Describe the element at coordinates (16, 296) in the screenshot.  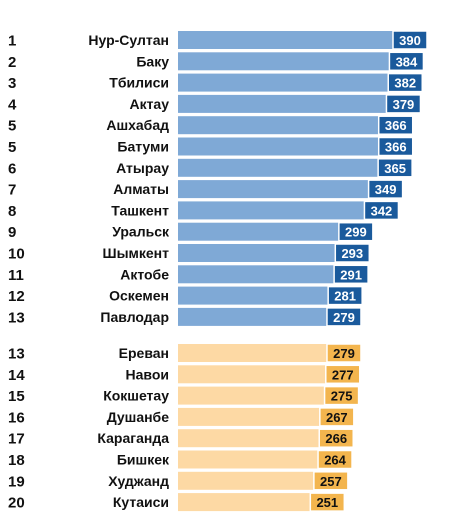
I see `rank-label: 12` at that location.